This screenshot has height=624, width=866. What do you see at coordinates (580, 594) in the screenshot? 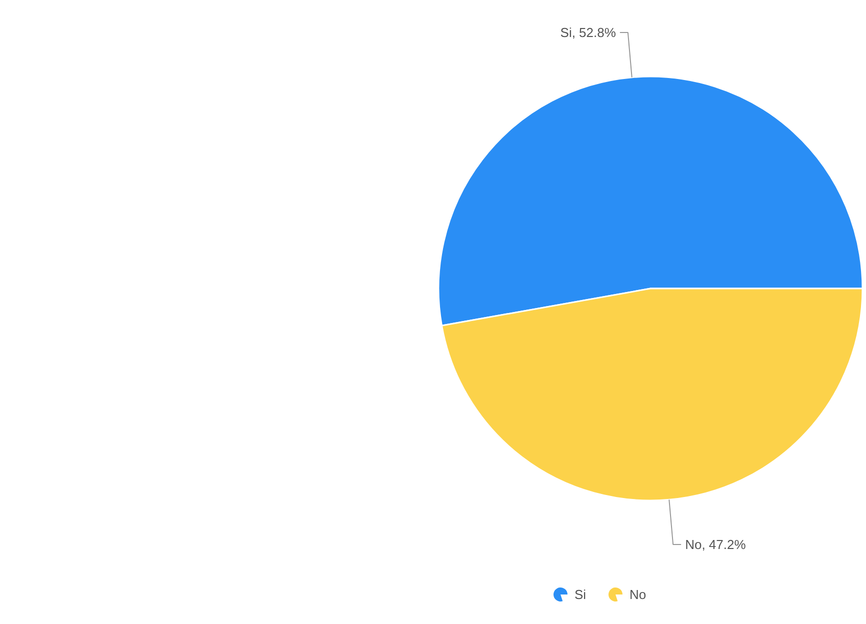
I see `legend-label: Si` at bounding box center [580, 594].